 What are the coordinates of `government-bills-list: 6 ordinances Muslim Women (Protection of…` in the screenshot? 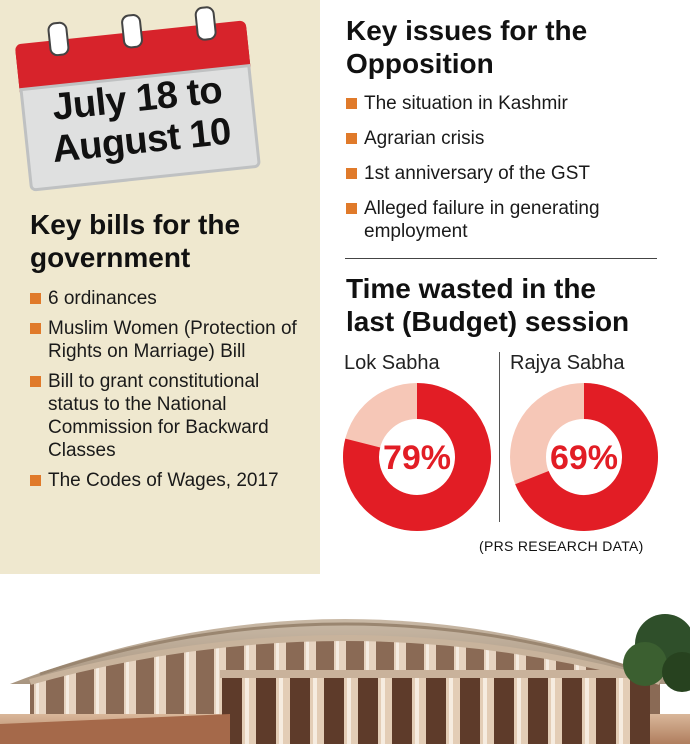 It's located at (167, 393).